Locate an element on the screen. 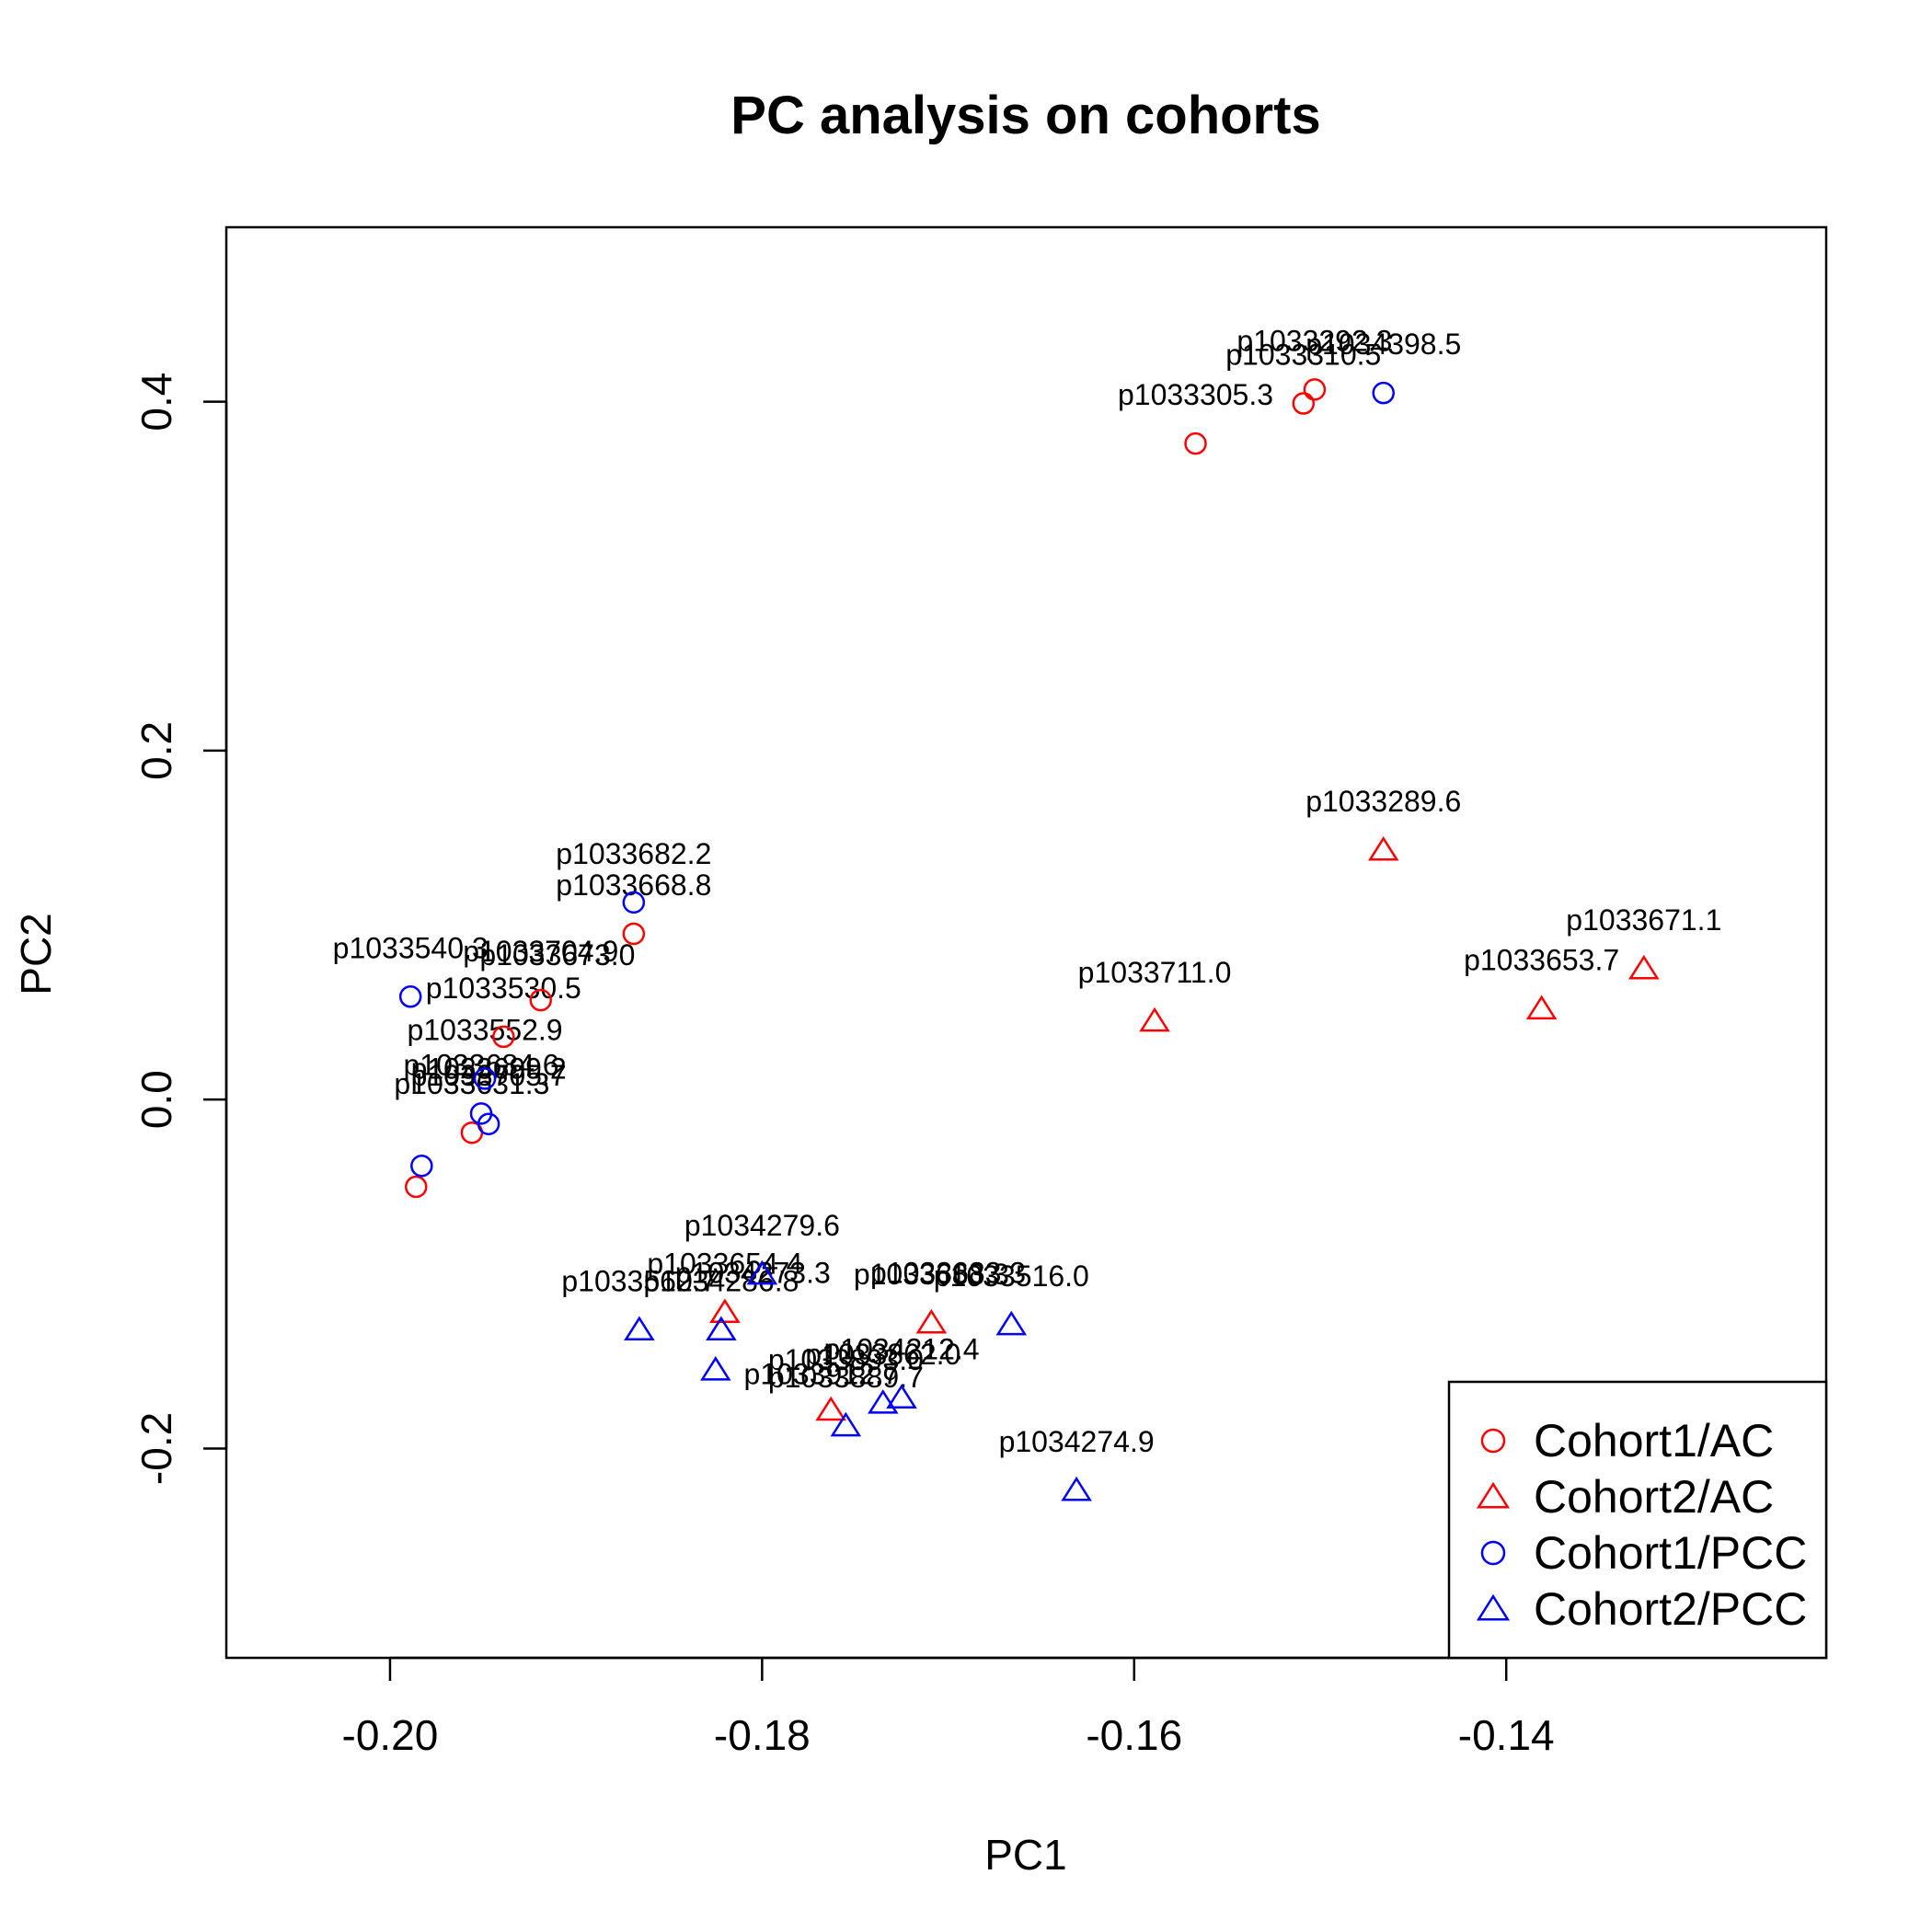 This screenshot has height=1932, width=1932. y-axis-label: PC2 is located at coordinates (36, 954).